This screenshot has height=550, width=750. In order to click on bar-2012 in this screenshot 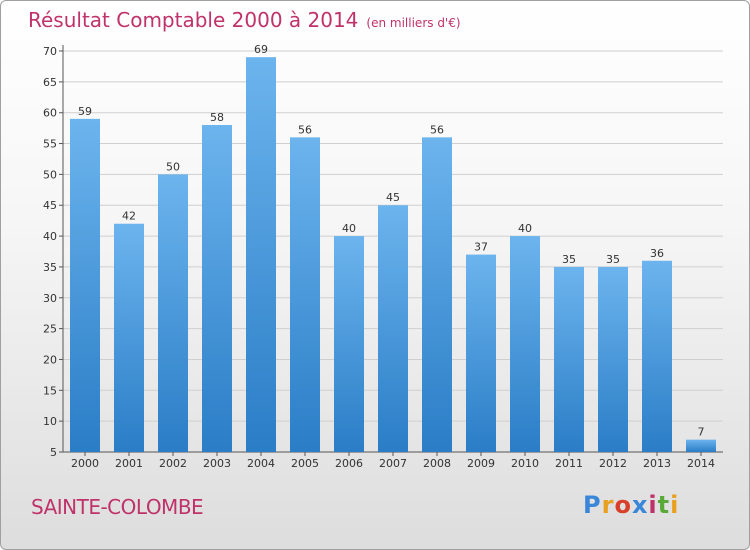, I will do `click(613, 359)`.